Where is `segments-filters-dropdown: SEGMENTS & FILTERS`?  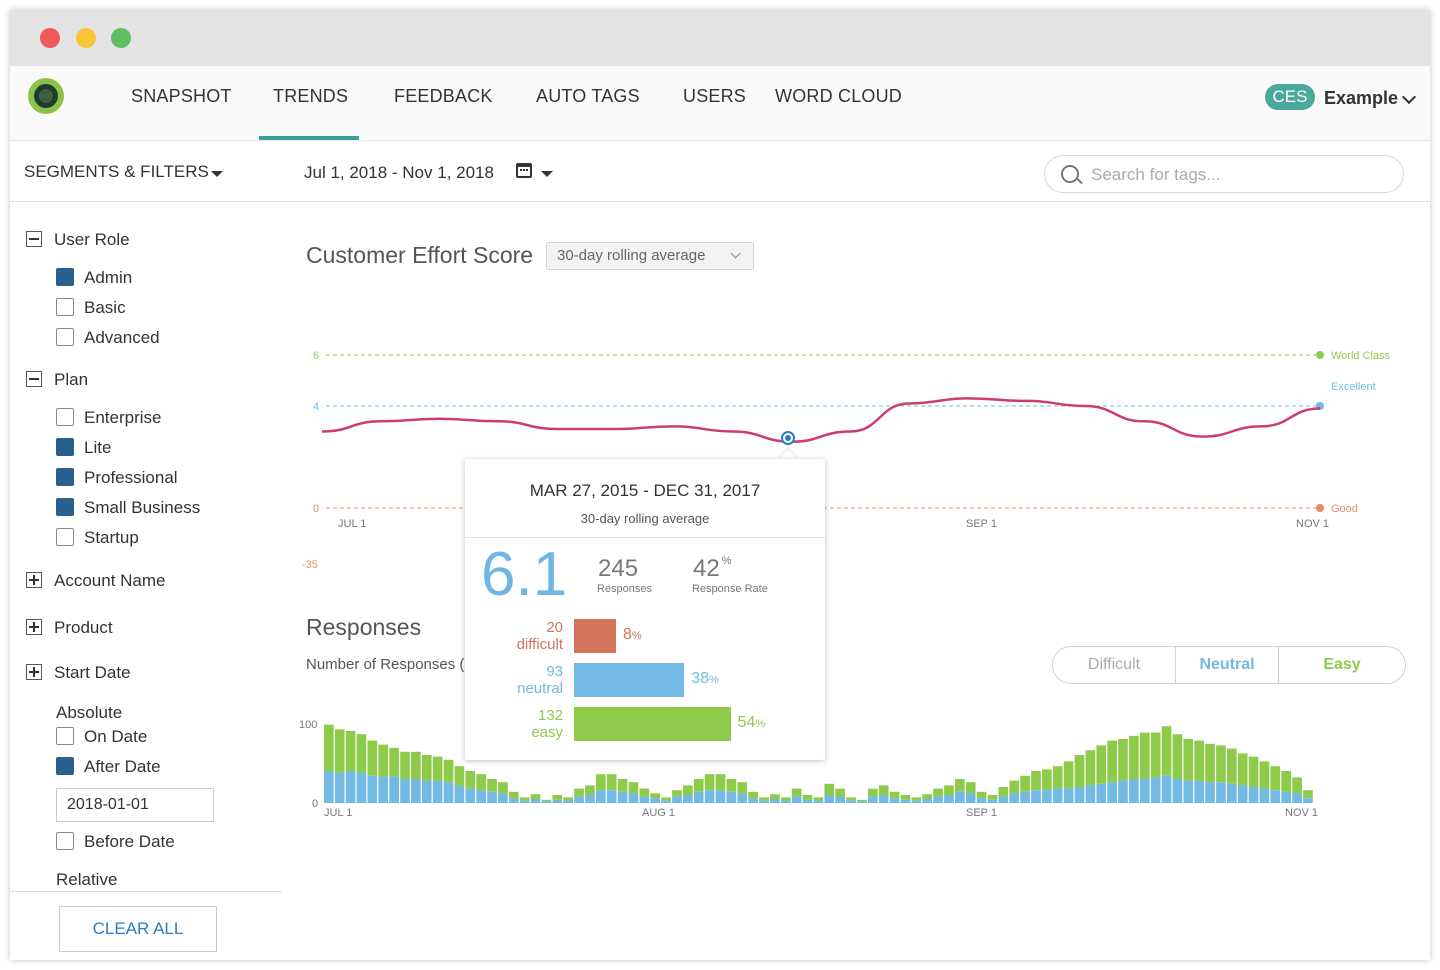 segments-filters-dropdown: SEGMENTS & FILTERS is located at coordinates (116, 172).